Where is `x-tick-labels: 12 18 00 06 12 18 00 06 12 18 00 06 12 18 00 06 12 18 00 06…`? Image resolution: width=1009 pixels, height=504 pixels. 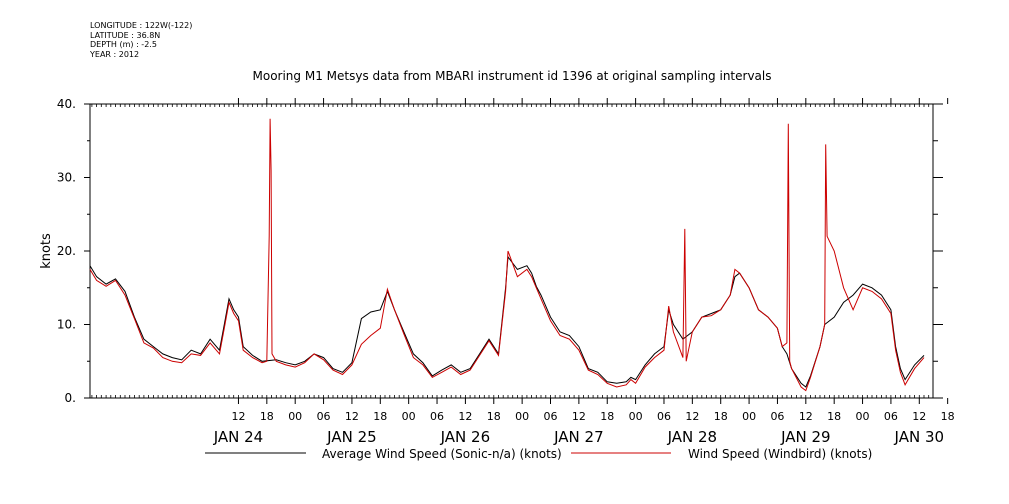 x-tick-labels: 12 18 00 06 12 18 00 06 12 18 00 06 12 18 00 06 12 18 00 06… is located at coordinates (592, 416).